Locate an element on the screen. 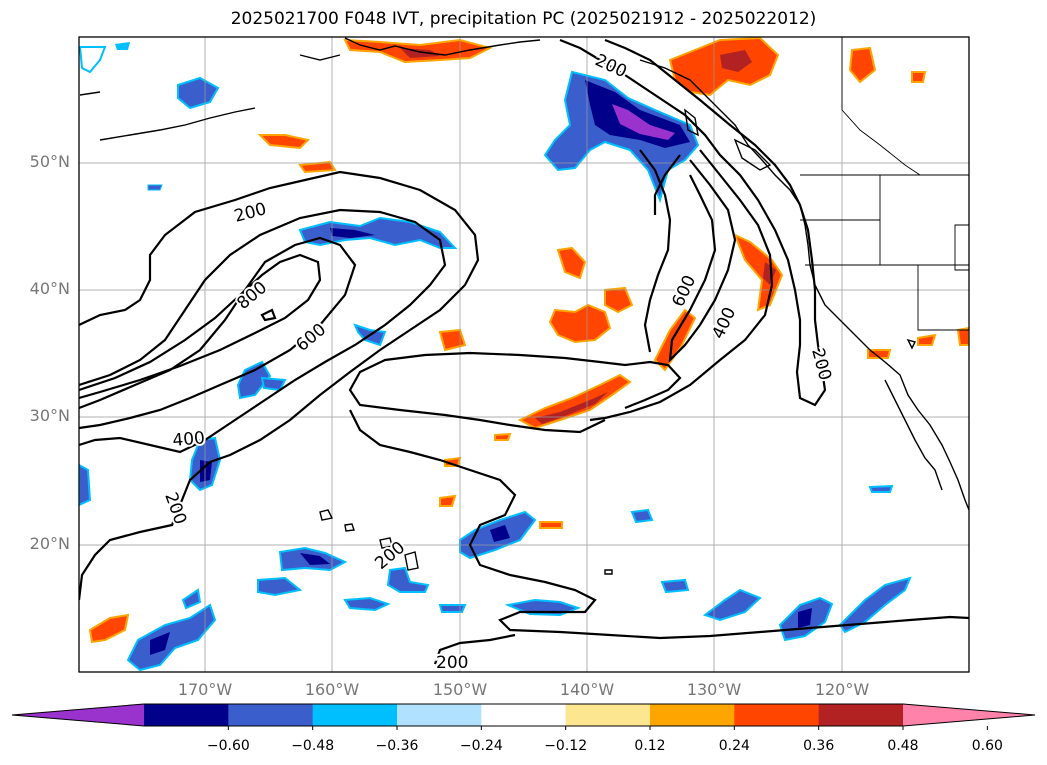 This screenshot has width=1047, height=765. lat-label-30n: 30°N is located at coordinates (49, 415).